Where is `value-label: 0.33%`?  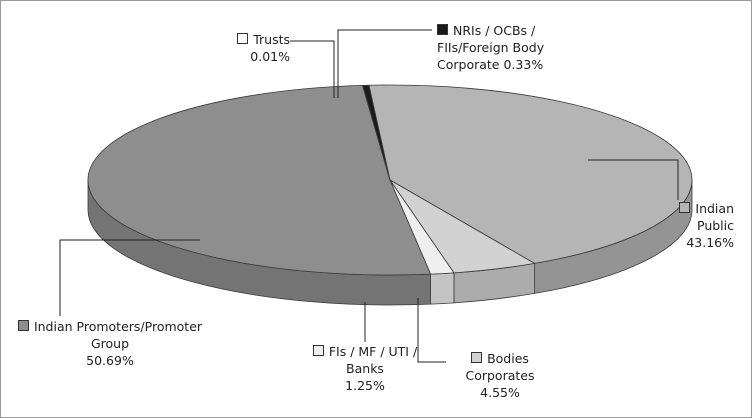
value-label: 0.33% is located at coordinates (523, 64).